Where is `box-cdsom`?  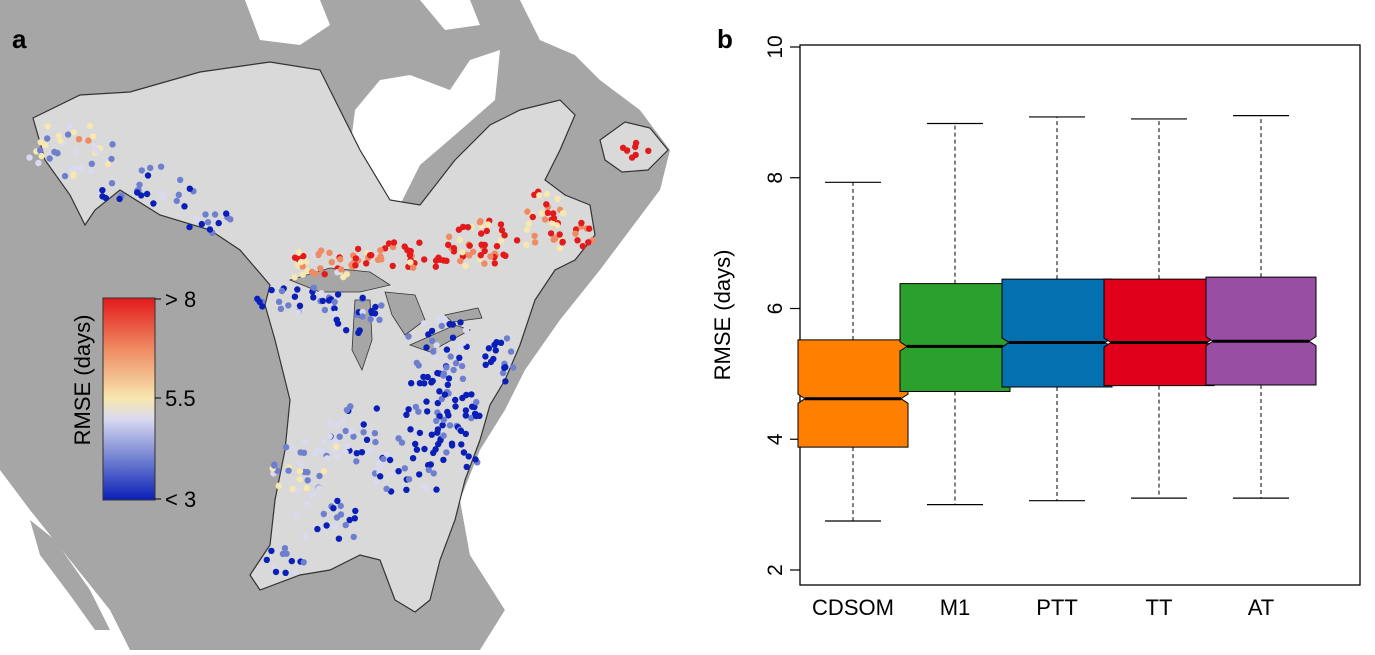 box-cdsom is located at coordinates (853, 351).